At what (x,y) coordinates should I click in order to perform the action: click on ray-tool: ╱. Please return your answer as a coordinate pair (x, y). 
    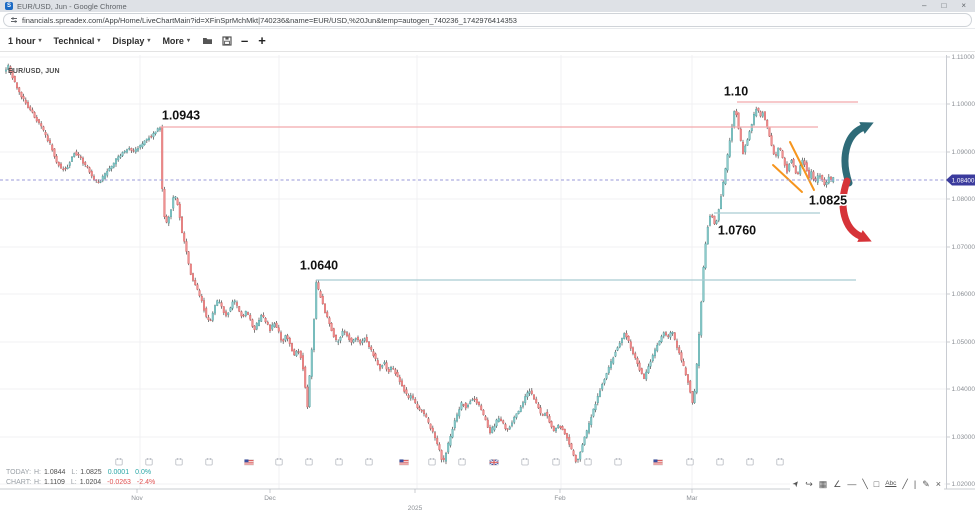
    Looking at the image, I should click on (905, 483).